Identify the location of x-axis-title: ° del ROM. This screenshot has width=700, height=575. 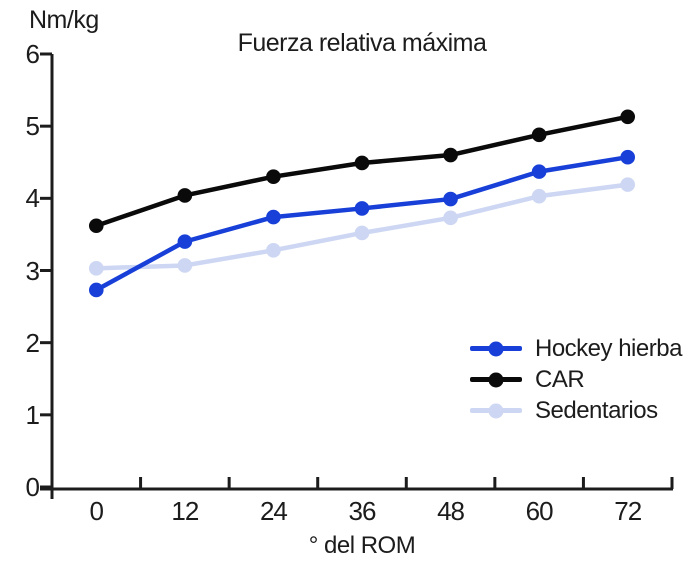
(362, 545).